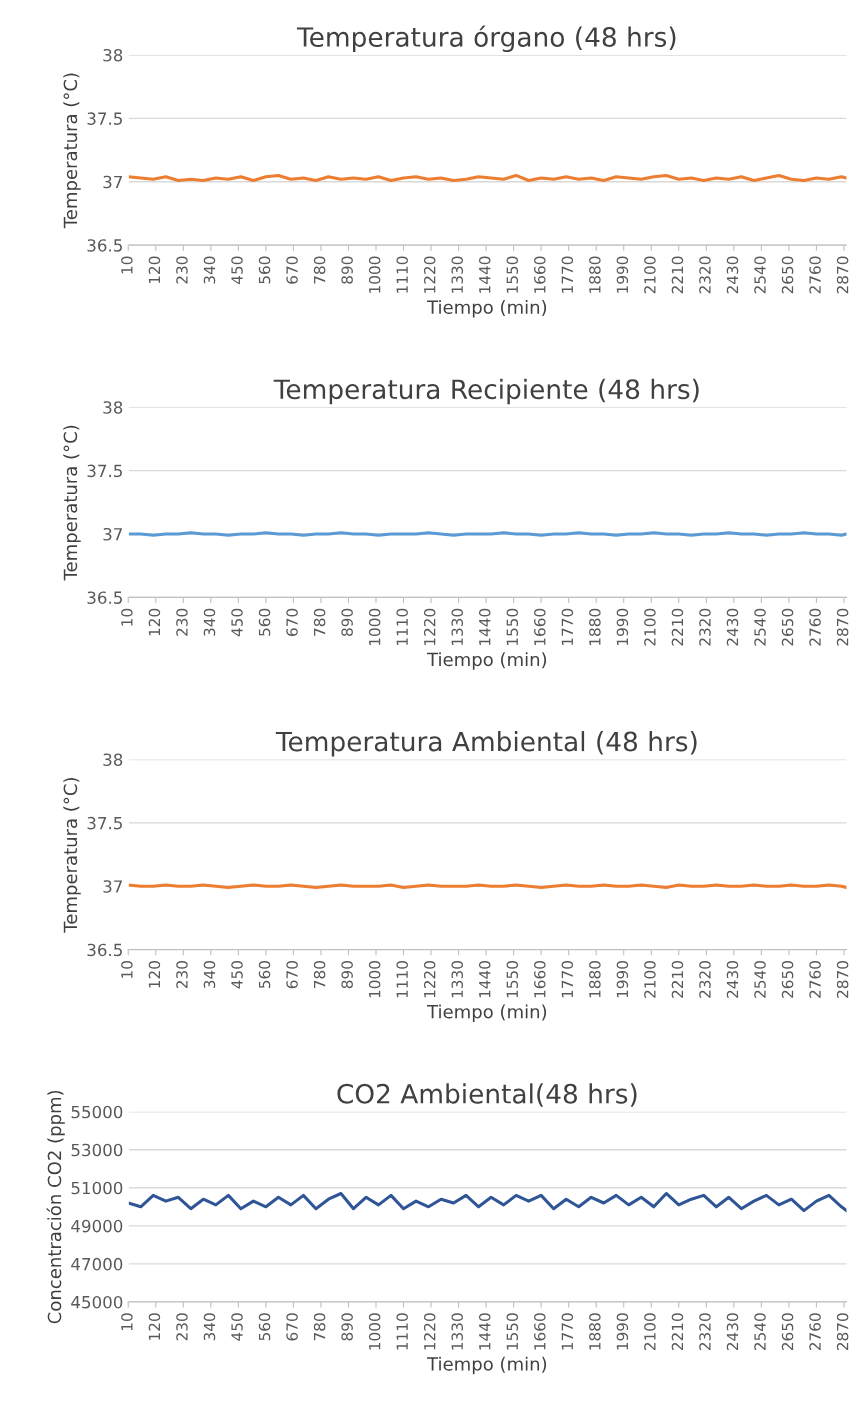 The width and height of the screenshot is (855, 1409). I want to click on chart-title: Temperatura Recipiente (48 hrs), so click(486, 391).